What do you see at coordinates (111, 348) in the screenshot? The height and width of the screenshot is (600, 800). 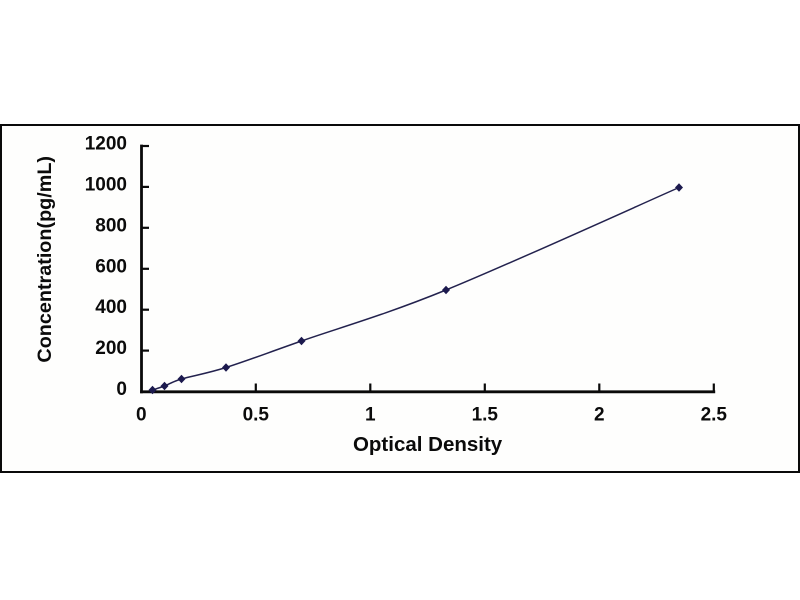 I see `svg-text: 200` at bounding box center [111, 348].